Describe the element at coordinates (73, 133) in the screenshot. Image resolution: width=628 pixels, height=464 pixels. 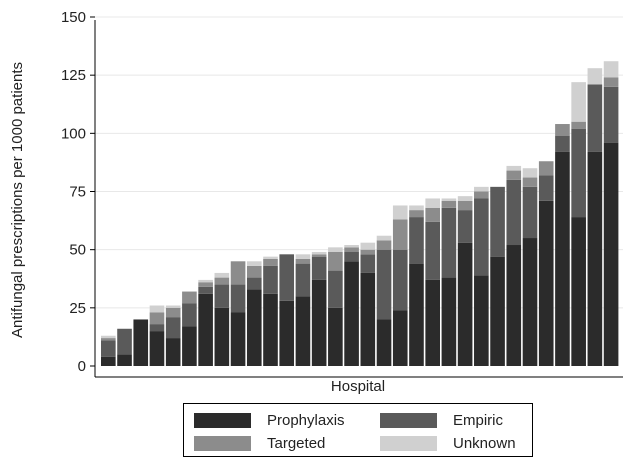
I see `y-tick-label: 100` at that location.